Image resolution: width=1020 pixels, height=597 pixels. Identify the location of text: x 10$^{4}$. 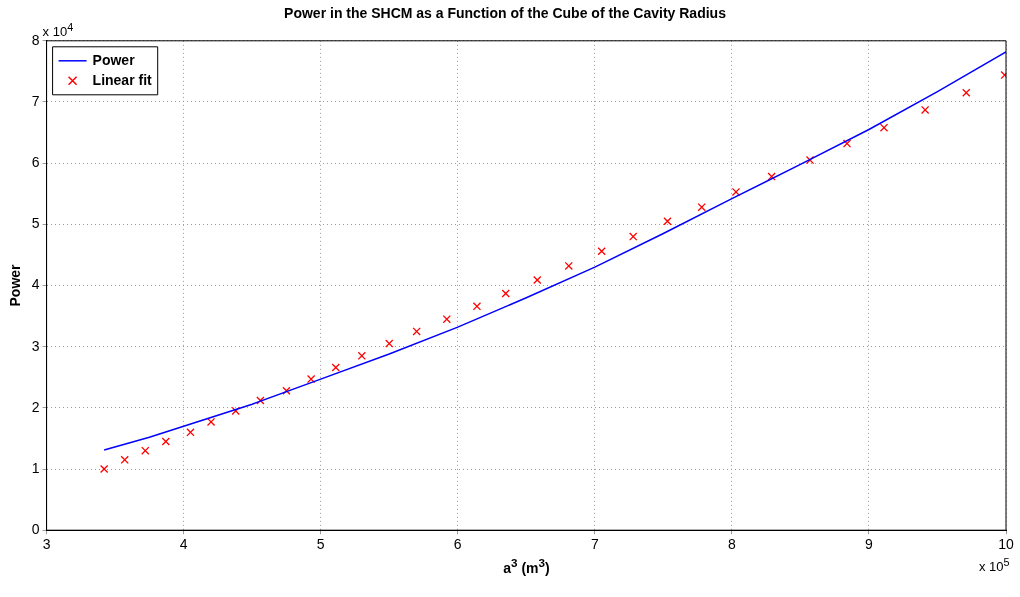
(58, 30).